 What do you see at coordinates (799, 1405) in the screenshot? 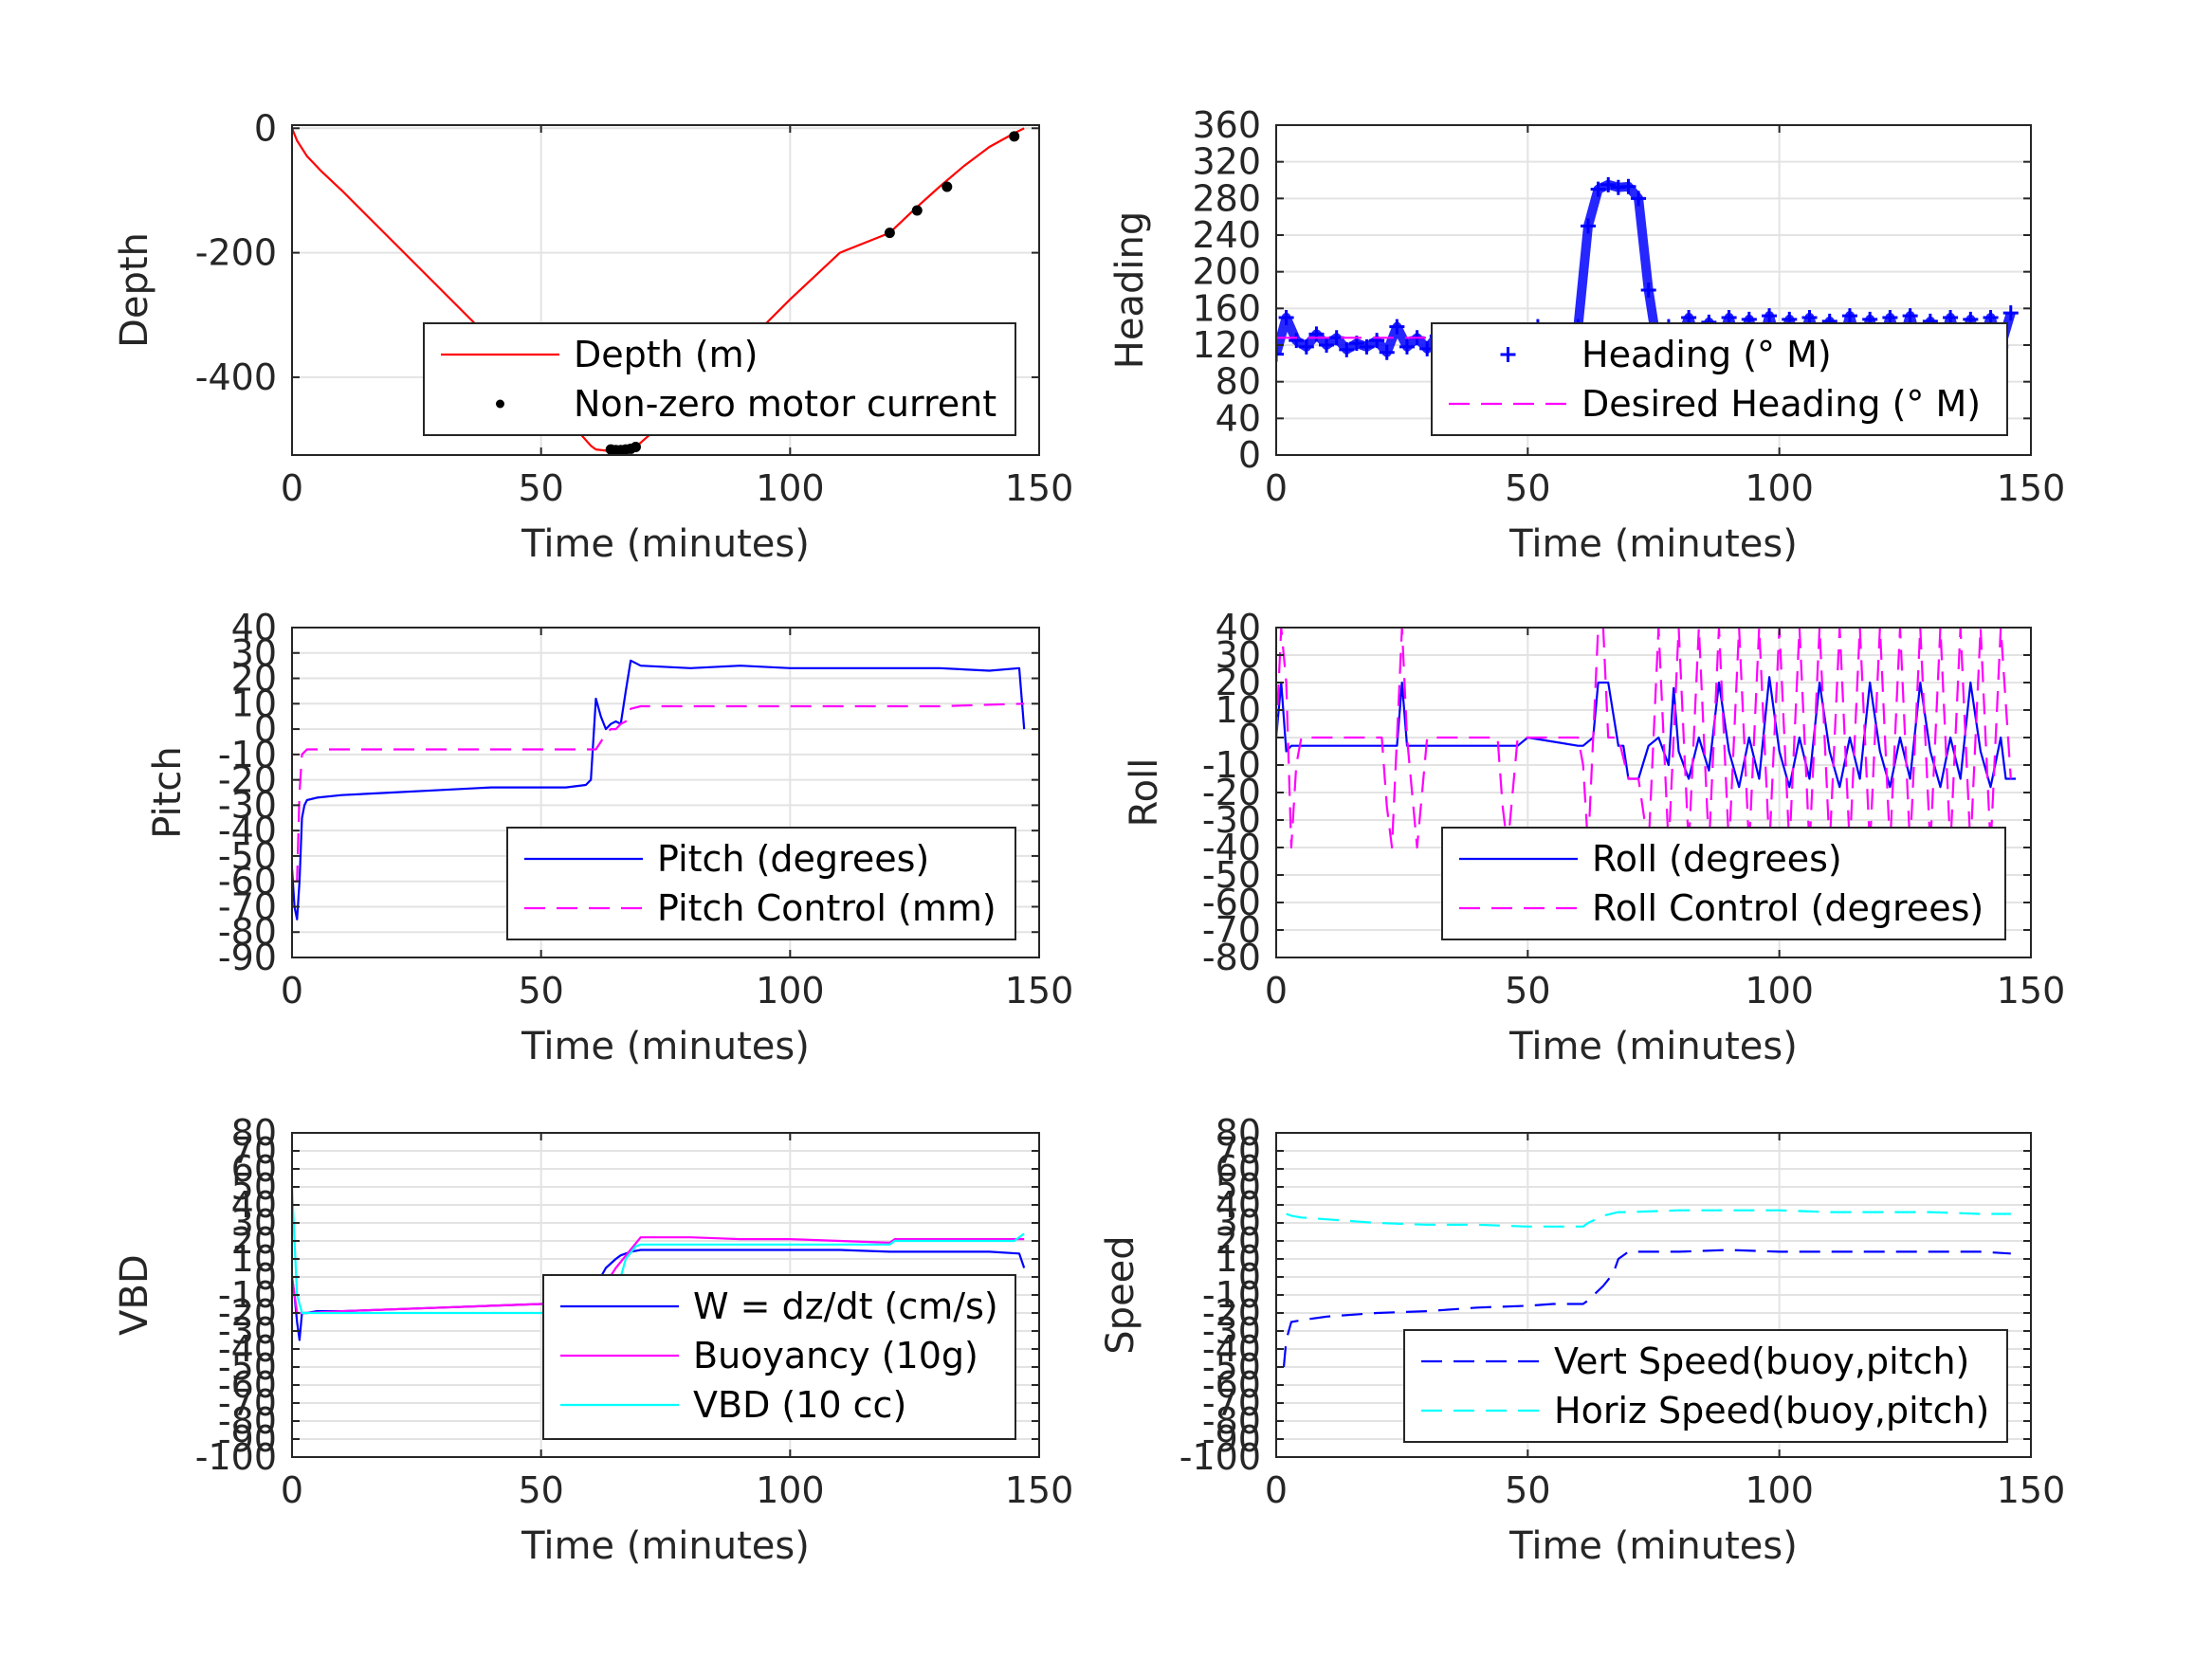
I see `legend-label: VBD (10 cc)` at bounding box center [799, 1405].